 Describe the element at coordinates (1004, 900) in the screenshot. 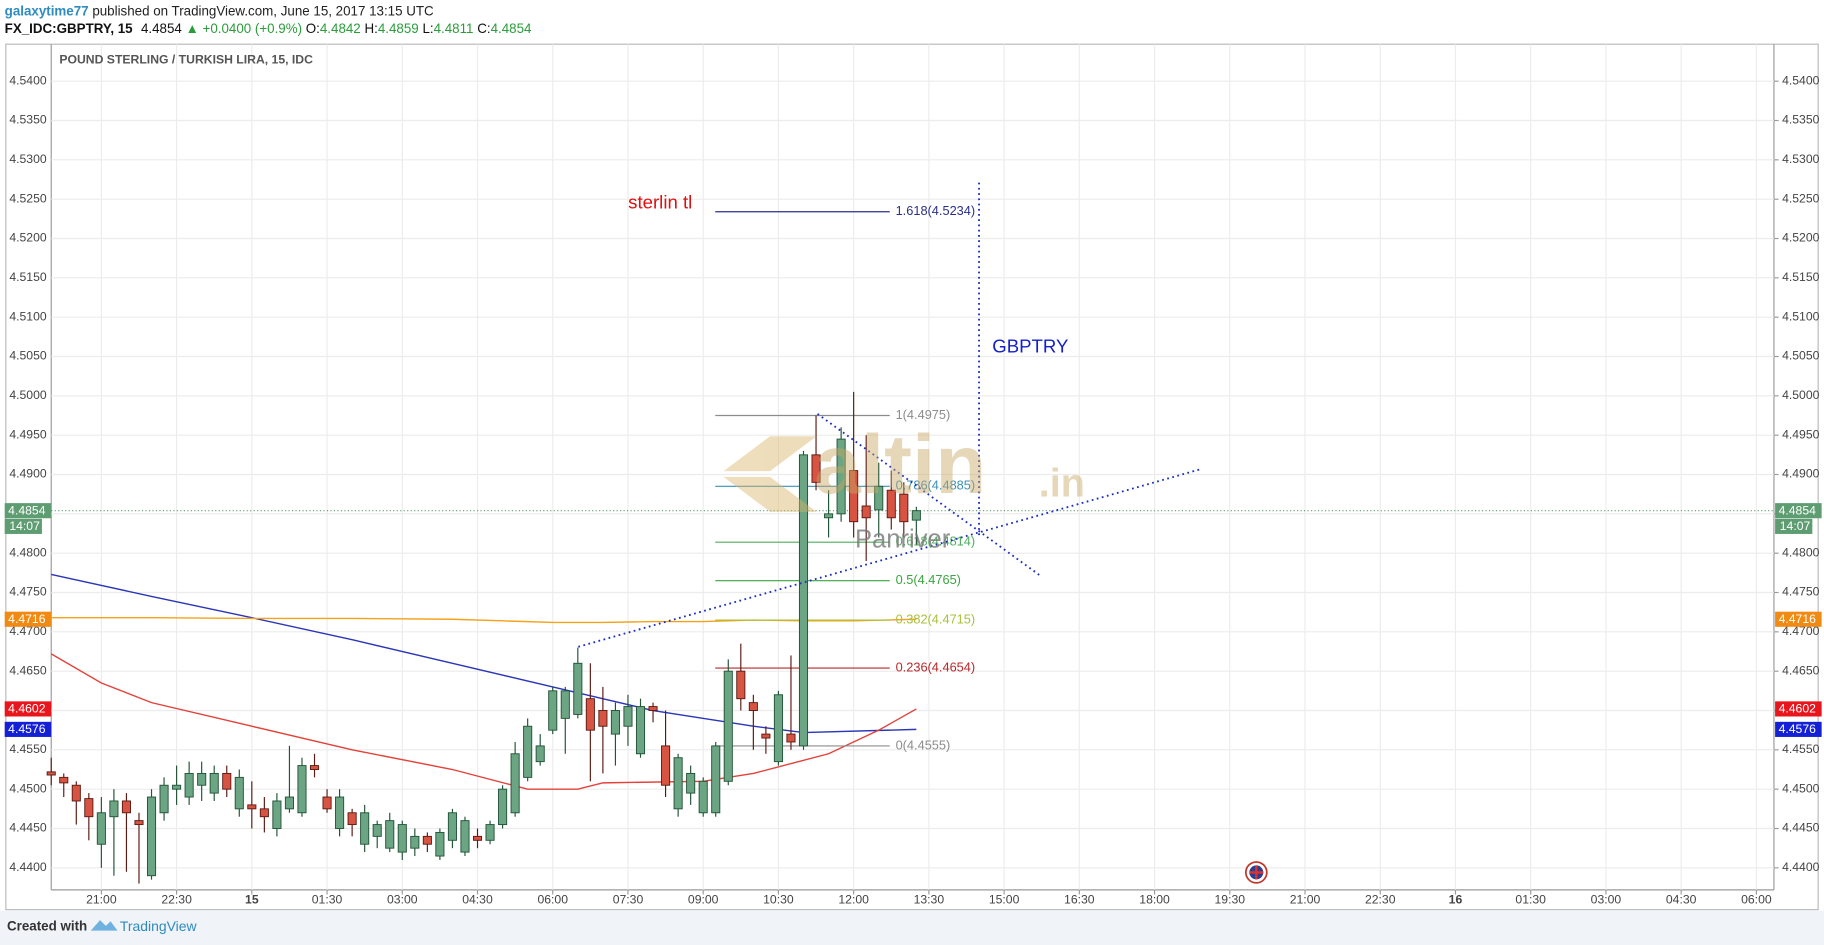

I see `x-tick-label: 15:00` at that location.